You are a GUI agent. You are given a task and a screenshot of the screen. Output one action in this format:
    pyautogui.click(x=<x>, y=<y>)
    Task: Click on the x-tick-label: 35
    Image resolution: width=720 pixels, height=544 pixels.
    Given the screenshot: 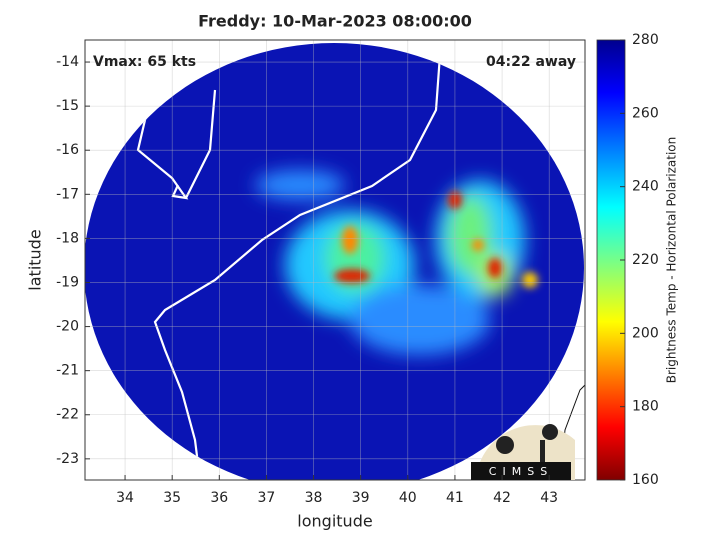 What is the action you would take?
    pyautogui.click(x=172, y=498)
    